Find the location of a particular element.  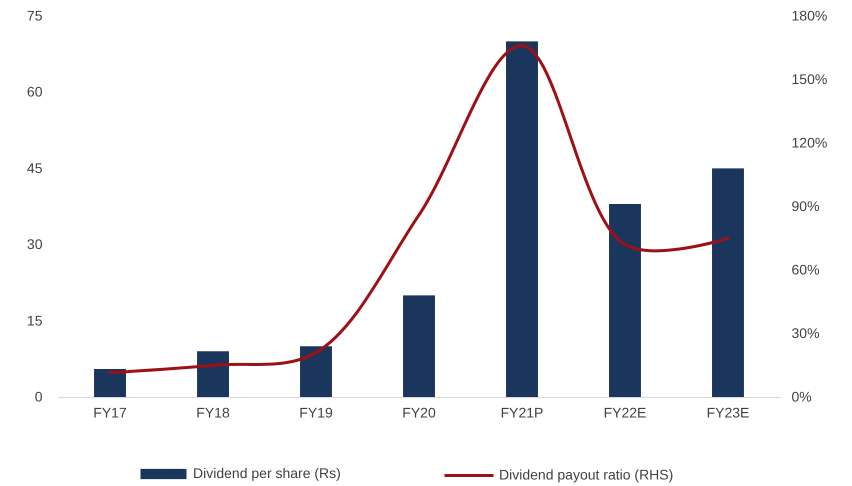

x-tick-label: FY18 is located at coordinates (213, 412).